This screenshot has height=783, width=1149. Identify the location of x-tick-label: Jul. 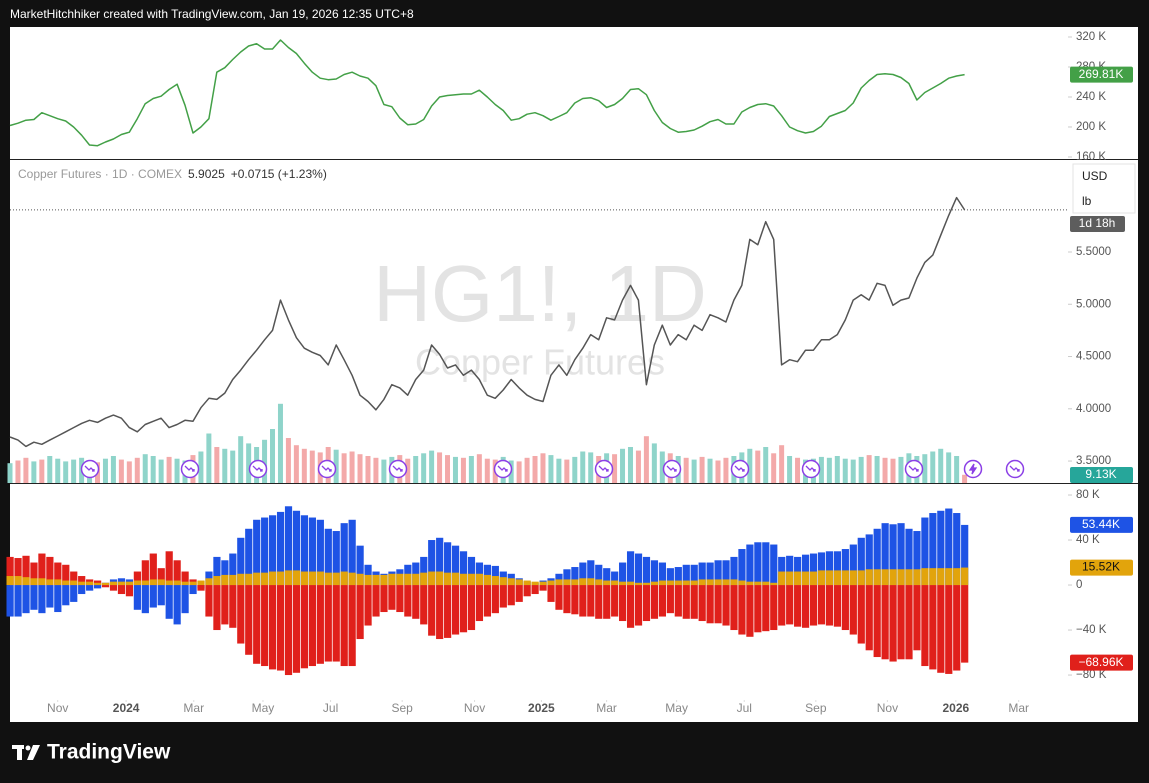
(744, 708).